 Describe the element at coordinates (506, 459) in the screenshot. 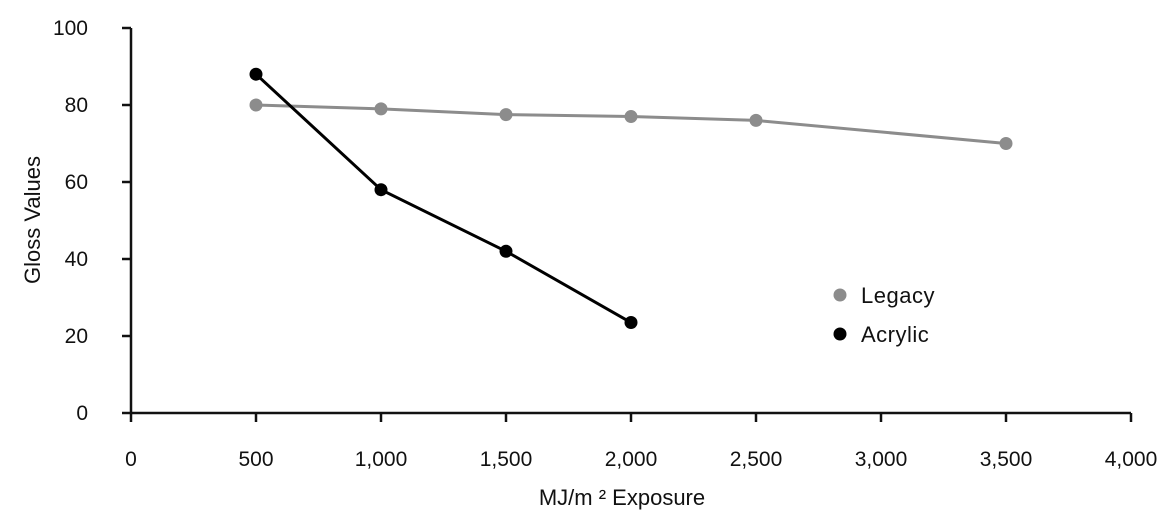

I see `x-tick-label: 1,500` at that location.